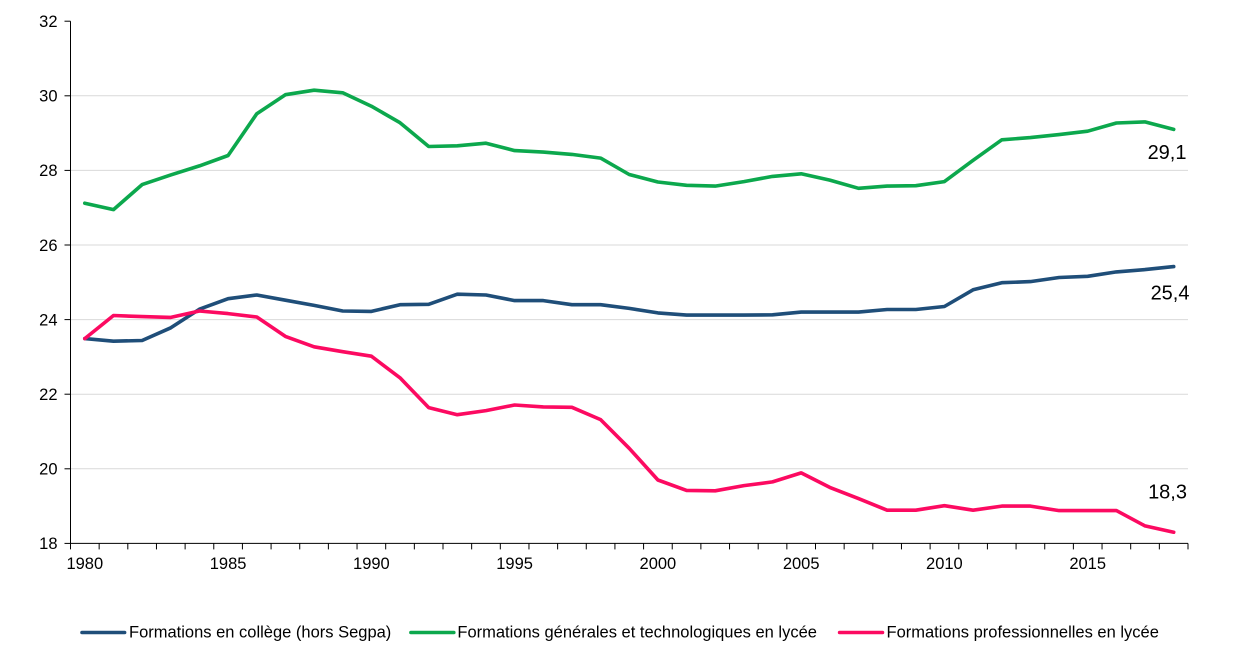 Image resolution: width=1238 pixels, height=661 pixels. I want to click on svg-text: 2000, so click(658, 564).